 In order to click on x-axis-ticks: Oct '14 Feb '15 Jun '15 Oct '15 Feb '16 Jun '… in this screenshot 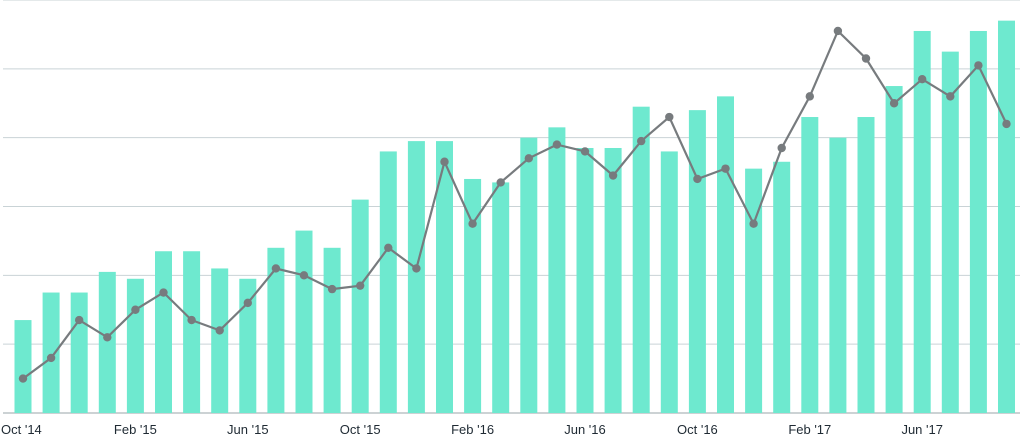, I will do `click(472, 429)`.